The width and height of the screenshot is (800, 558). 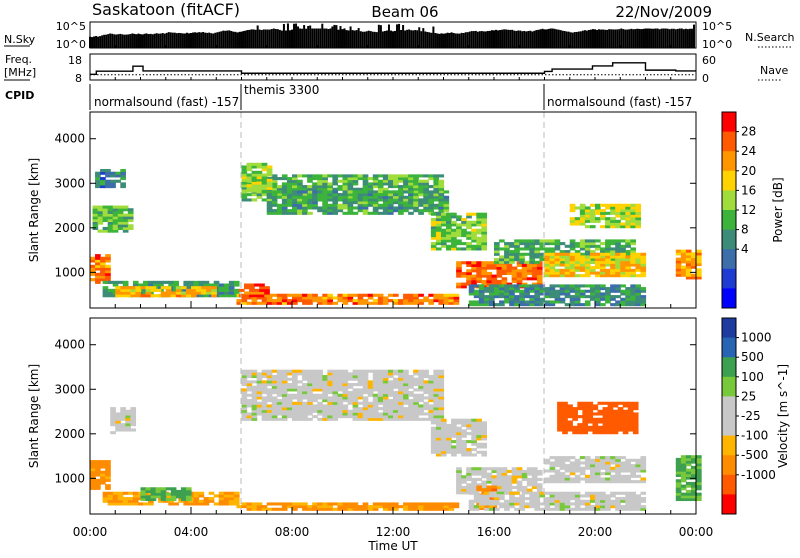 I want to click on freq-tick-top: 18, so click(x=75, y=60).